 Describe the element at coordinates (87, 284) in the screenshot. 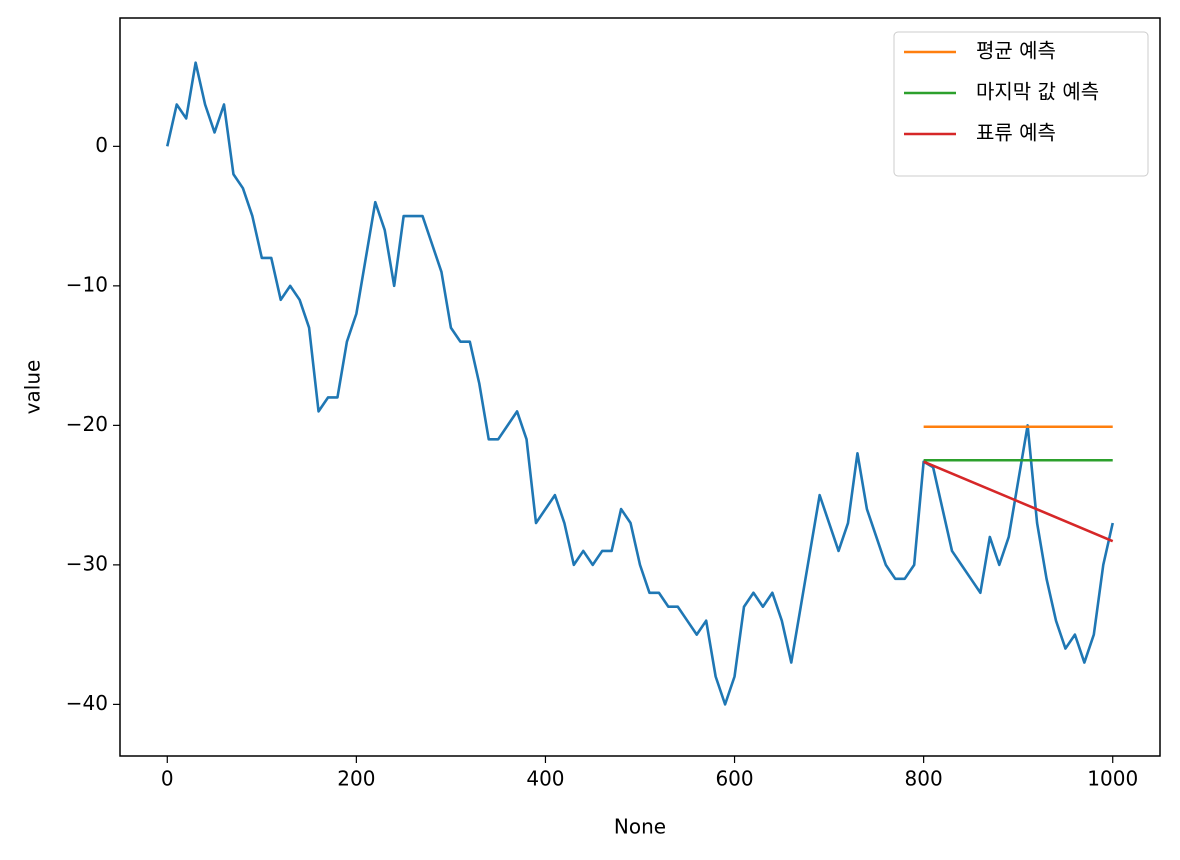

I see `y-tick-label: −10` at that location.